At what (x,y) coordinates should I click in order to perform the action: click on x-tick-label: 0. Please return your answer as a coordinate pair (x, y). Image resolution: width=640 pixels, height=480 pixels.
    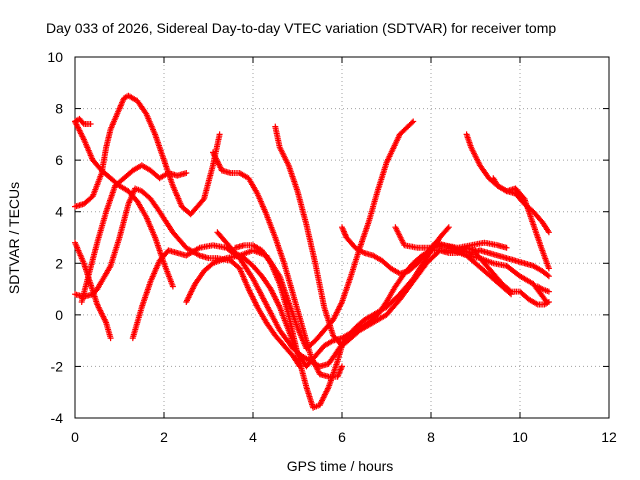
    Looking at the image, I should click on (75, 437).